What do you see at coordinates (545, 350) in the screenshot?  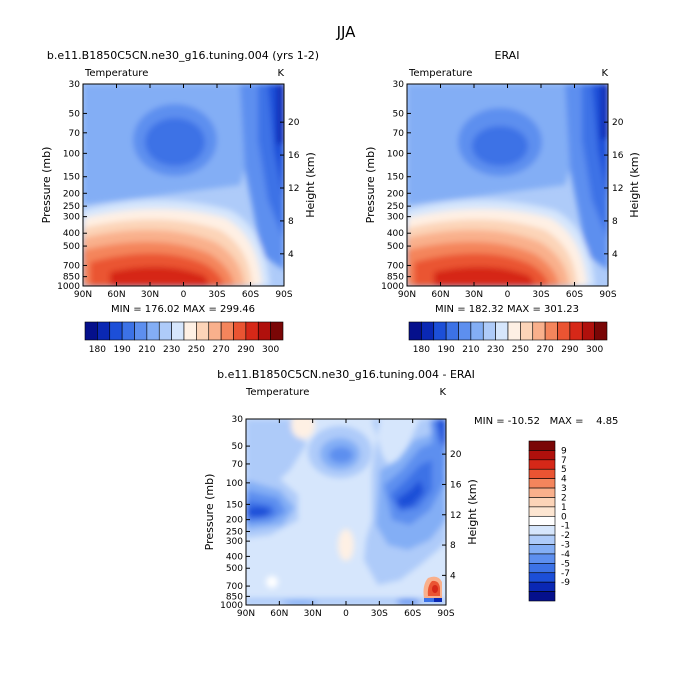 I see `colorbar-label: 270` at bounding box center [545, 350].